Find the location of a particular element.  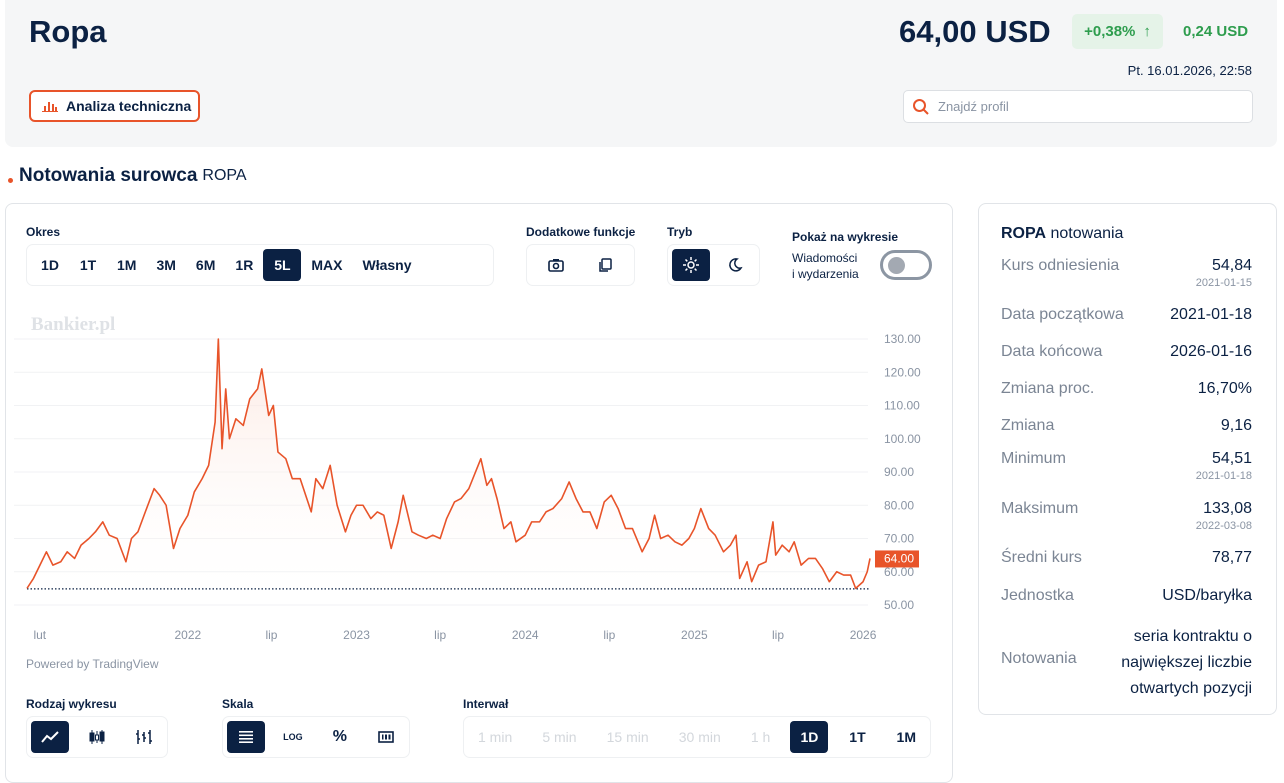

moon-icon is located at coordinates (736, 265).